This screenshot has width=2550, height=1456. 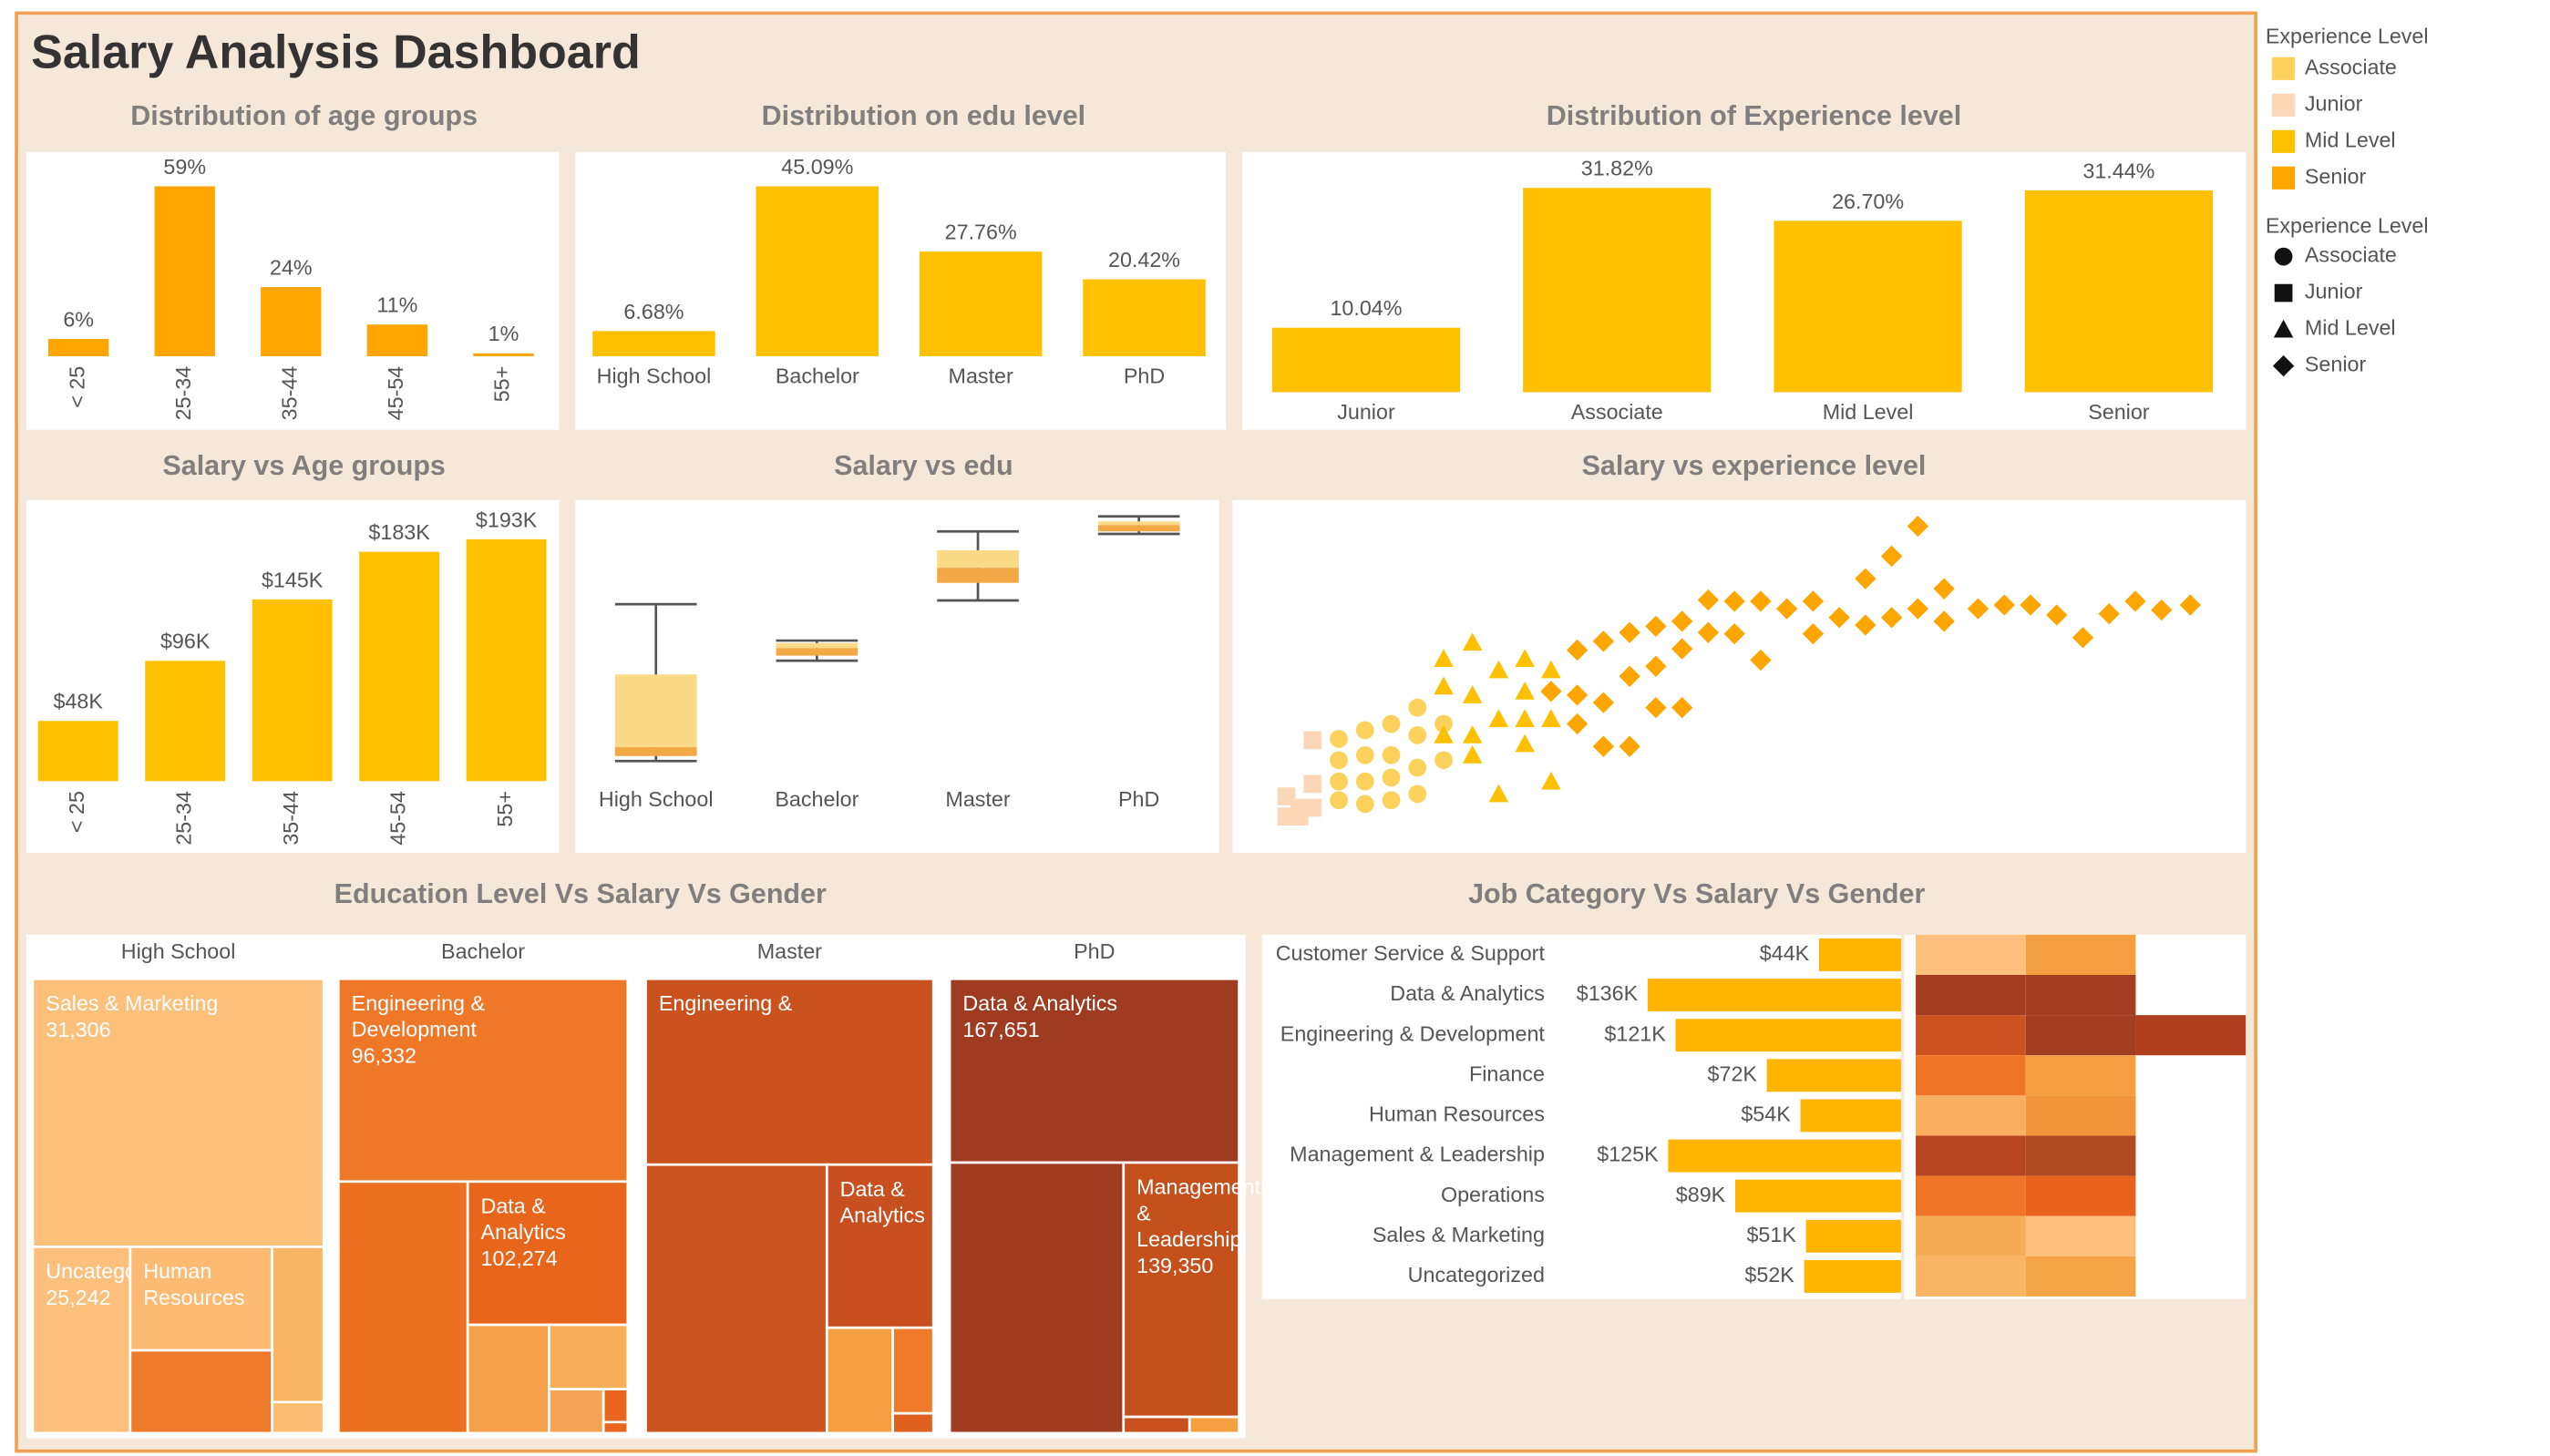 What do you see at coordinates (875, 1189) in the screenshot?
I see `tile-label-line: Data &` at bounding box center [875, 1189].